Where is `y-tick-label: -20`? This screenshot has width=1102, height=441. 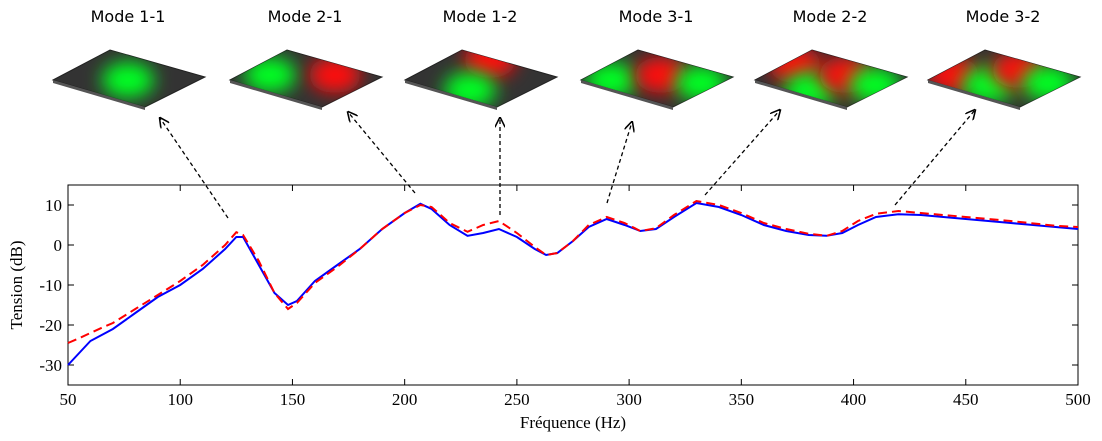
y-tick-label: -20 is located at coordinates (50, 325).